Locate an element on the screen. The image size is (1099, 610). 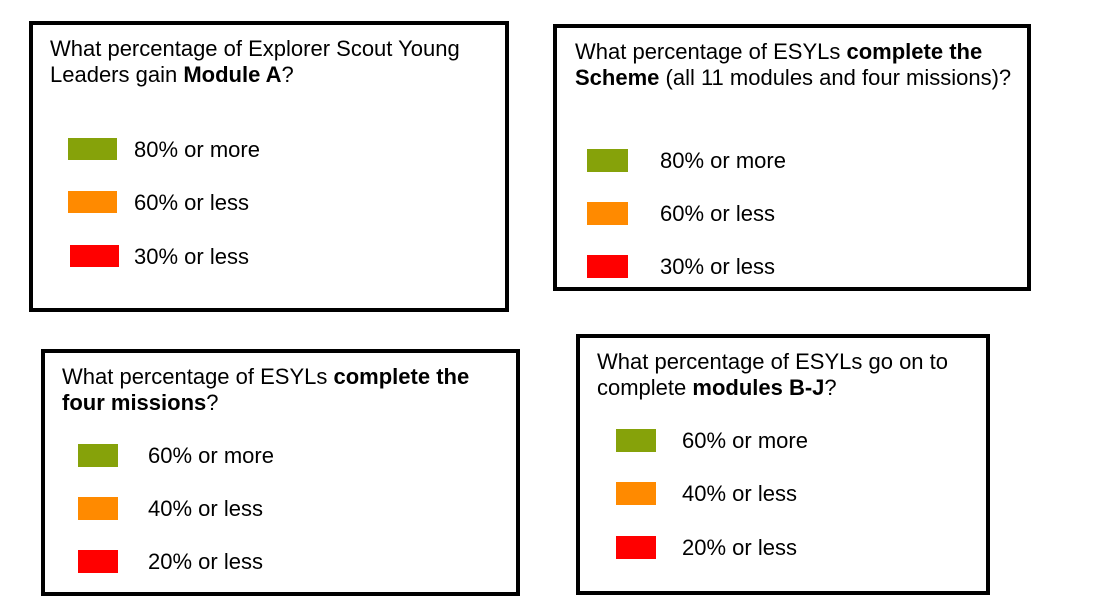
question-part-bold: complete the four missions is located at coordinates (266, 389).